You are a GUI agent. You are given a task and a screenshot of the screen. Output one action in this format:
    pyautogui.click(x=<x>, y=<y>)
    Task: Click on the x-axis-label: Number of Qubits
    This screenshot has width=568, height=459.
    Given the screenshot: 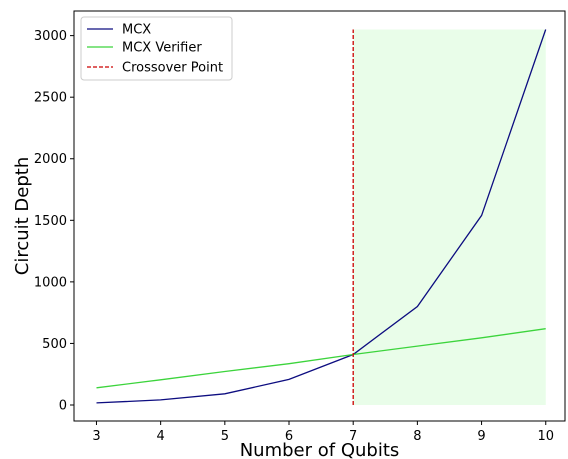 What is the action you would take?
    pyautogui.click(x=320, y=449)
    